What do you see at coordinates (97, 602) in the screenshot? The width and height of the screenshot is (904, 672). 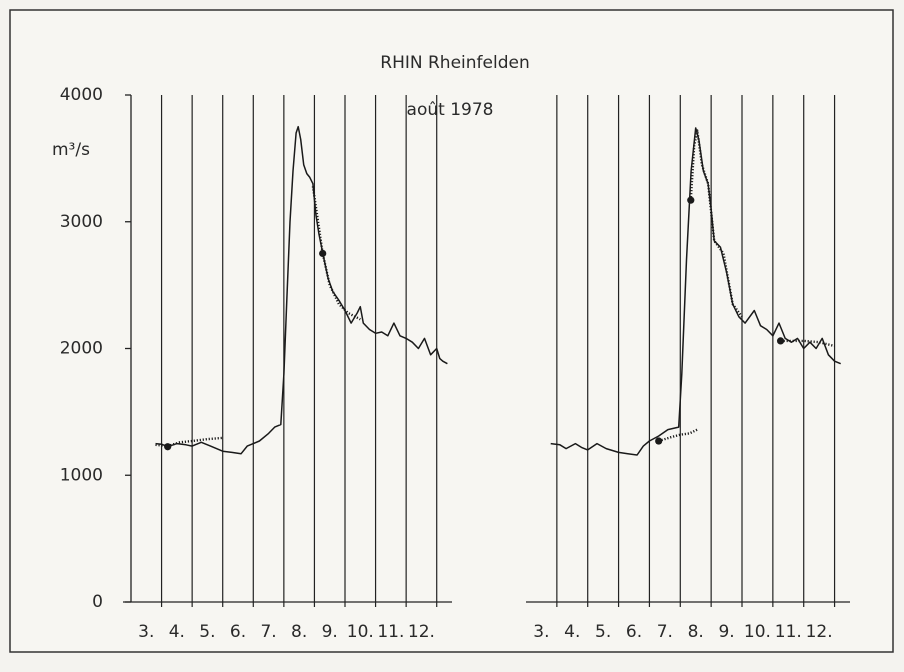 I see `y-tick-label: 0` at bounding box center [97, 602].